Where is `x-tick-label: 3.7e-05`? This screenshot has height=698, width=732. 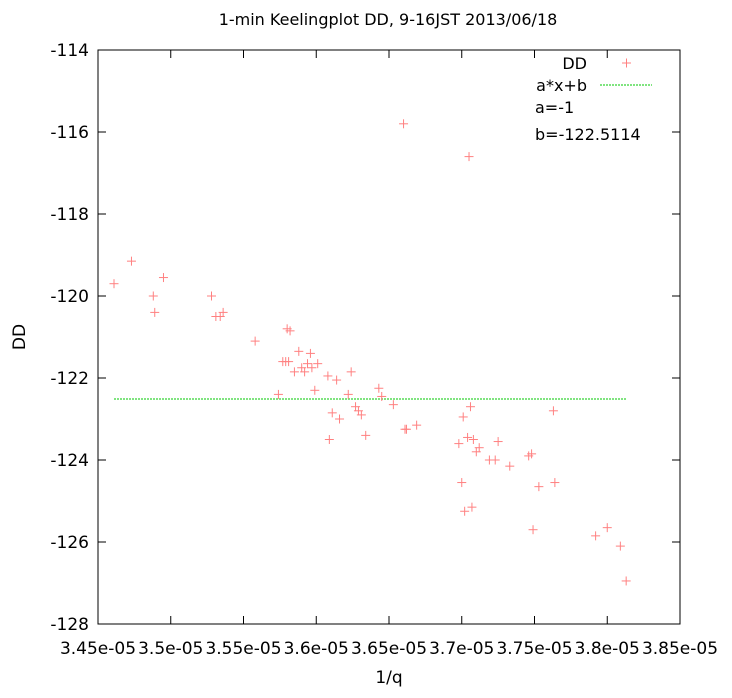 x-tick-label: 3.7e-05 is located at coordinates (461, 649).